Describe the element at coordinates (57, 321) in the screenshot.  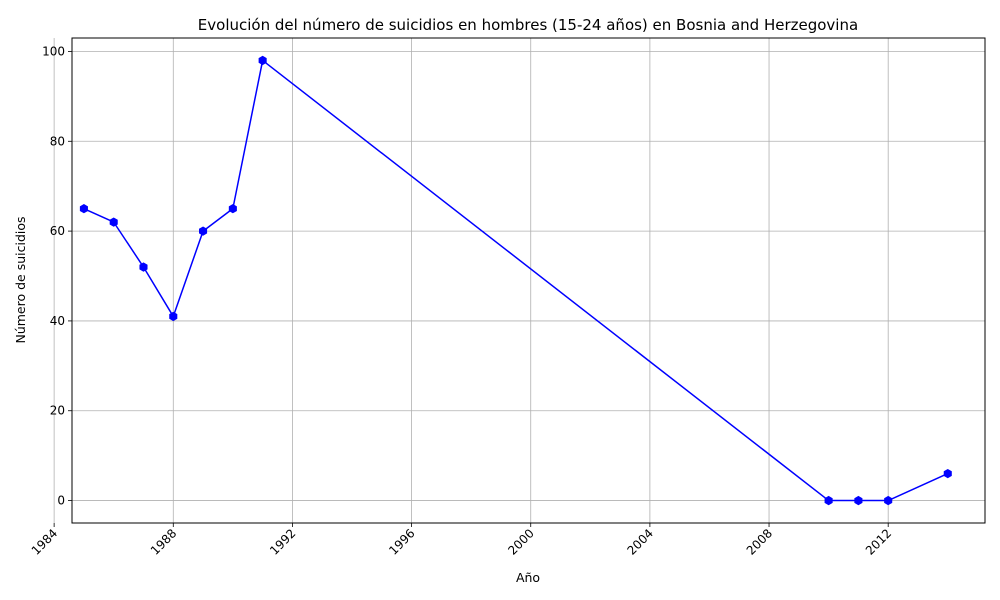
I see `y-tick-label: 40` at that location.